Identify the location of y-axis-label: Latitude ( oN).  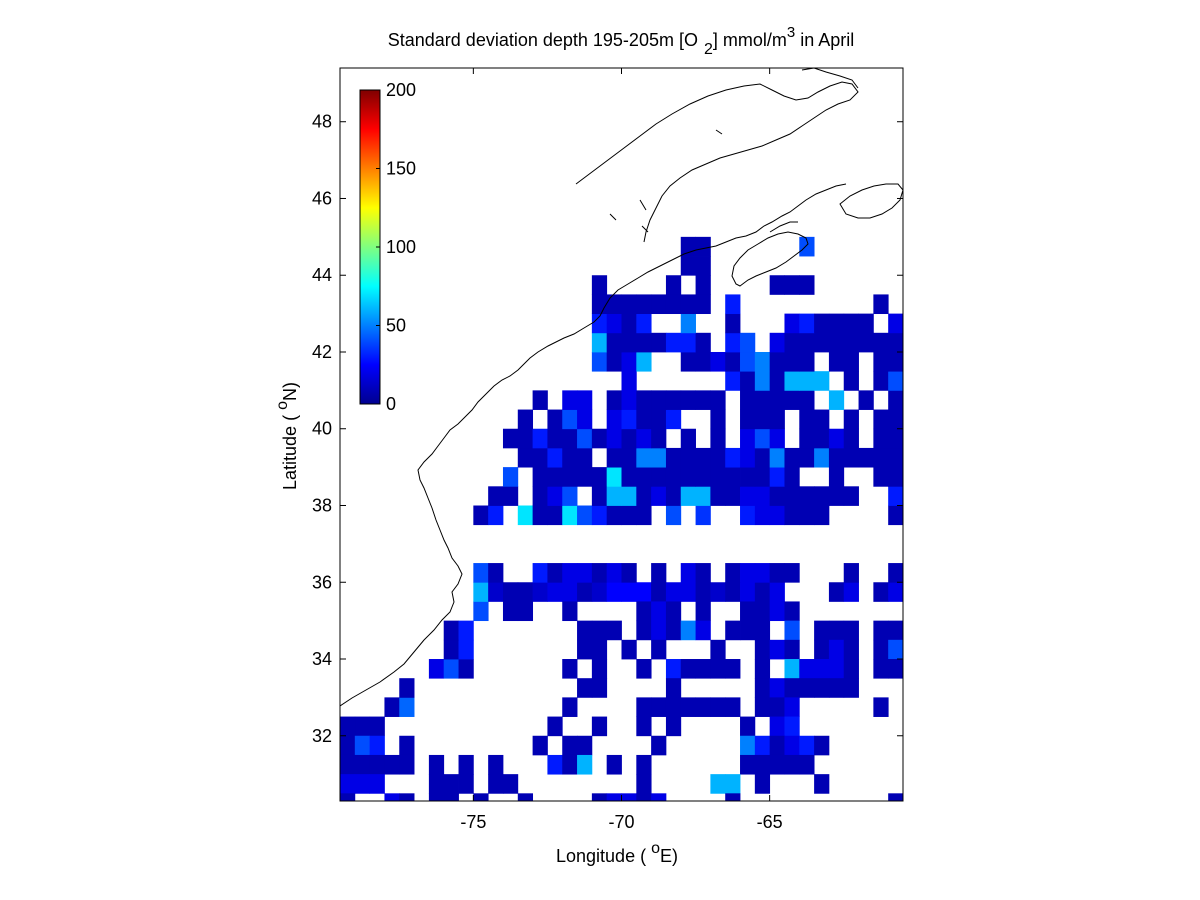
(287, 436).